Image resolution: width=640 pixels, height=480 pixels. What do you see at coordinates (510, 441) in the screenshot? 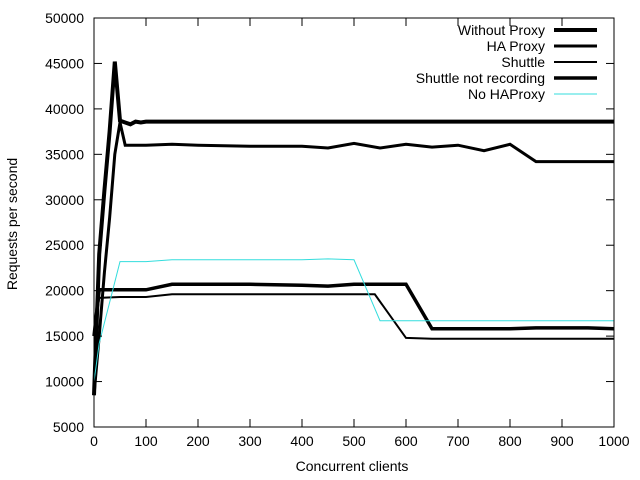
I see `x-tick-label: 800` at bounding box center [510, 441].